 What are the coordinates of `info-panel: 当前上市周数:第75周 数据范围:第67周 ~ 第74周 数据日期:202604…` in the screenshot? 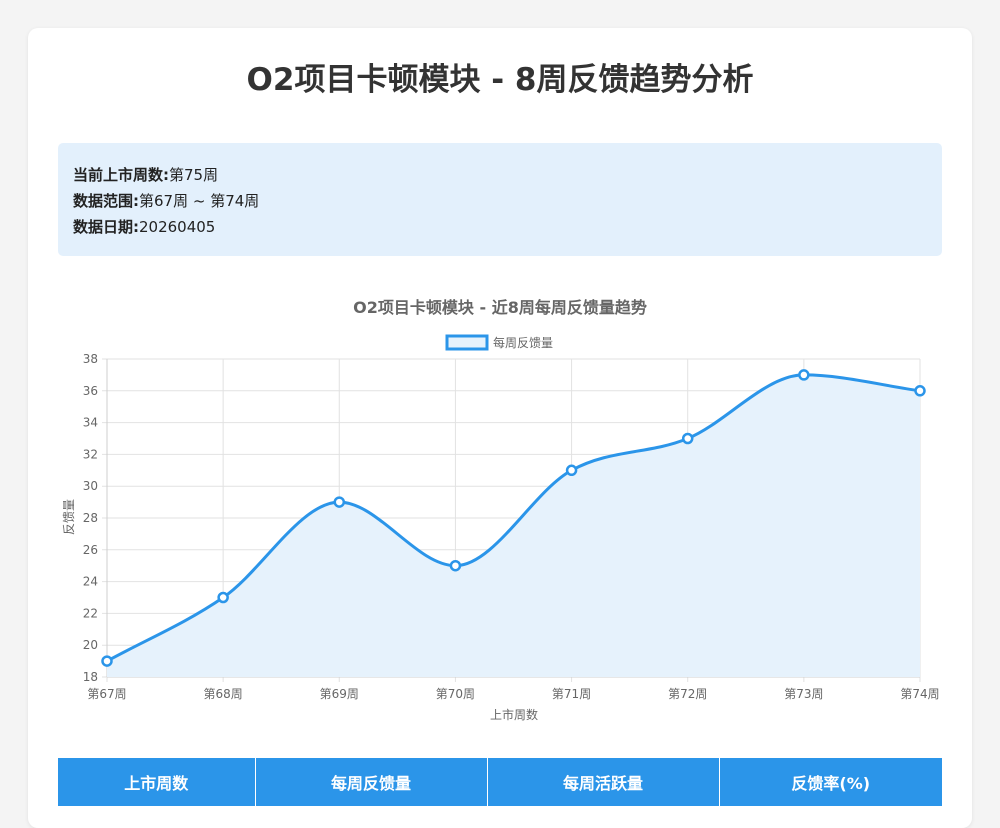 It's located at (500, 199).